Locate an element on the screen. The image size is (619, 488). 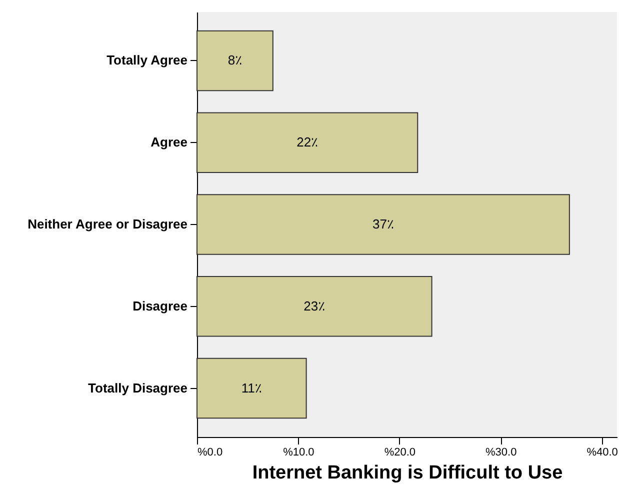
x-tick-label: %30.0 is located at coordinates (501, 452).